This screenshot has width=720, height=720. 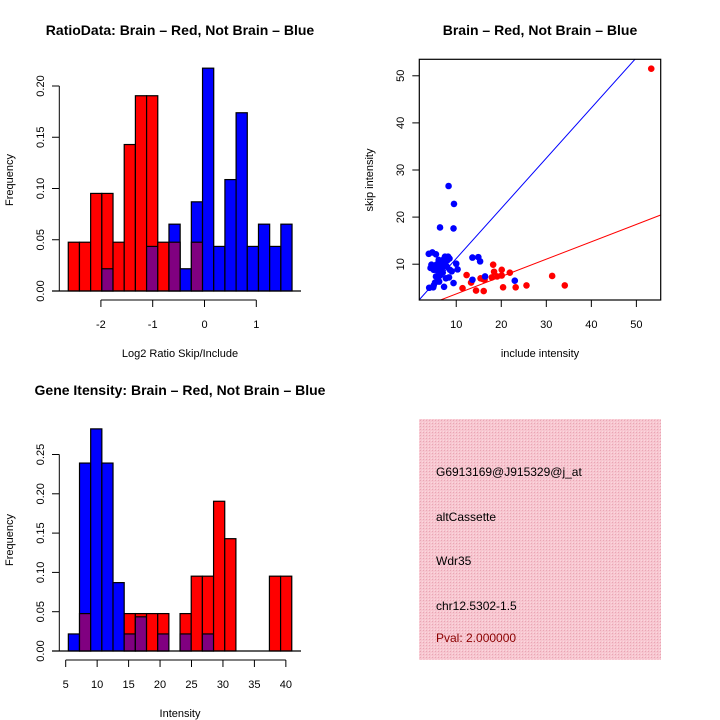 I want to click on y-tick-label: 30, so click(x=401, y=170).